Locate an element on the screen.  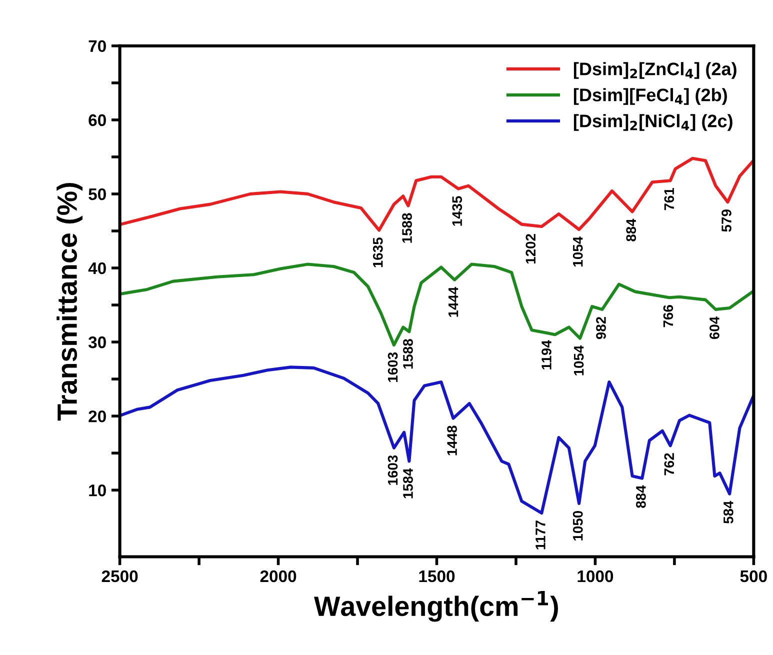
annotation: 1435 is located at coordinates (457, 211).